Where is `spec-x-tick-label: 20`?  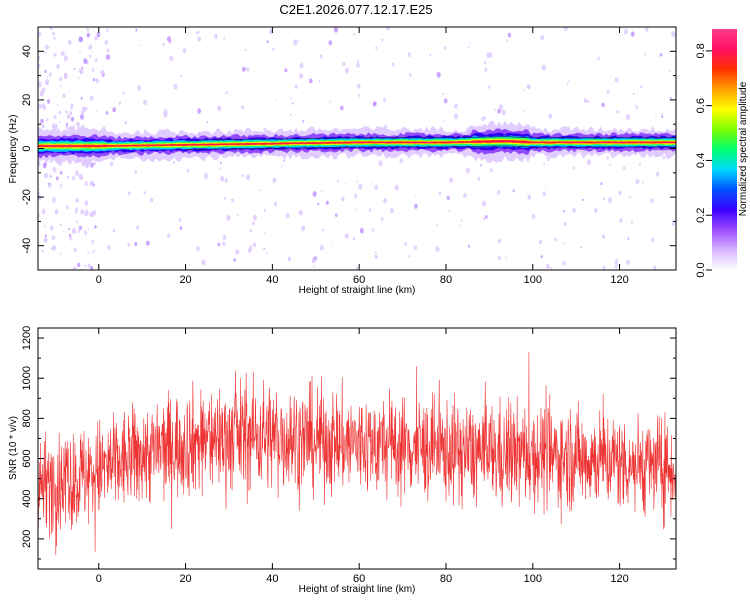
spec-x-tick-label: 20 is located at coordinates (185, 280).